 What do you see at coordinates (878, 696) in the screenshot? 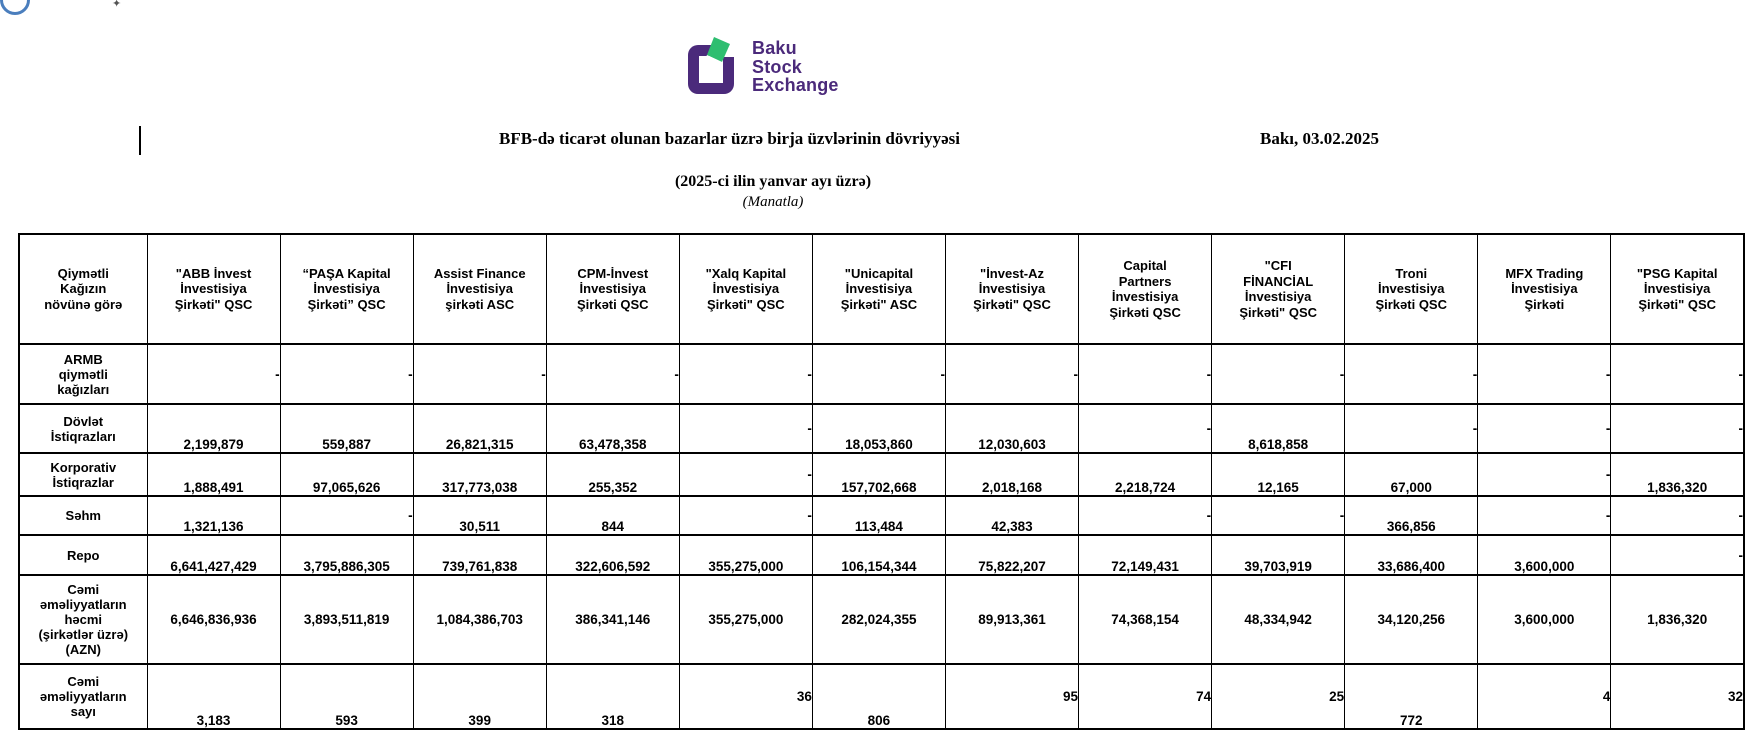
I see `value-cell: 806` at bounding box center [878, 696].